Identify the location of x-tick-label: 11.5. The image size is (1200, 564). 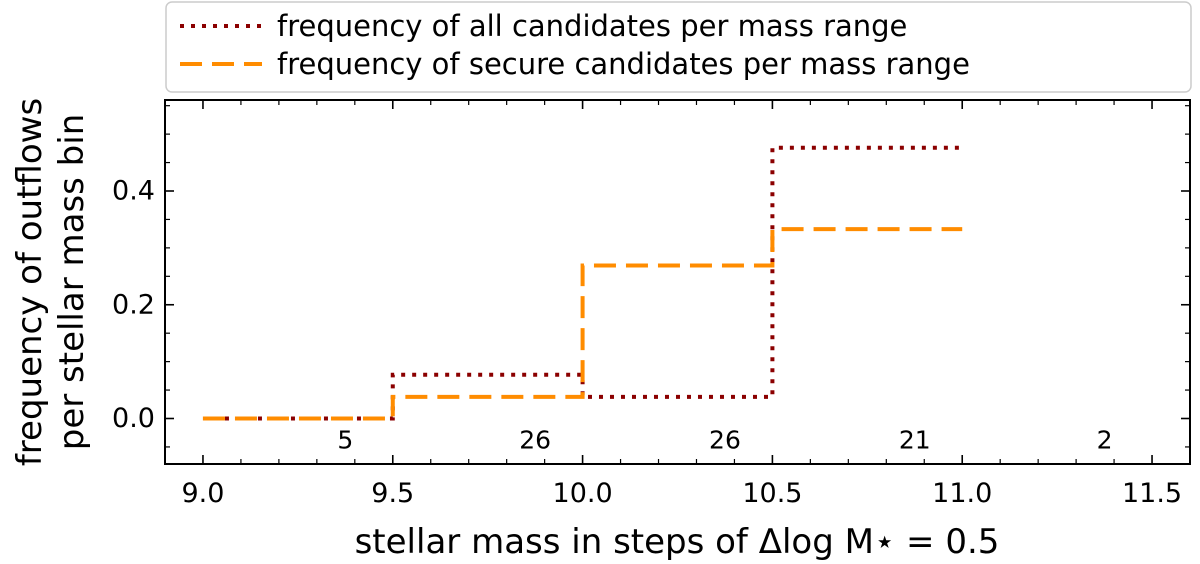
(1152, 493).